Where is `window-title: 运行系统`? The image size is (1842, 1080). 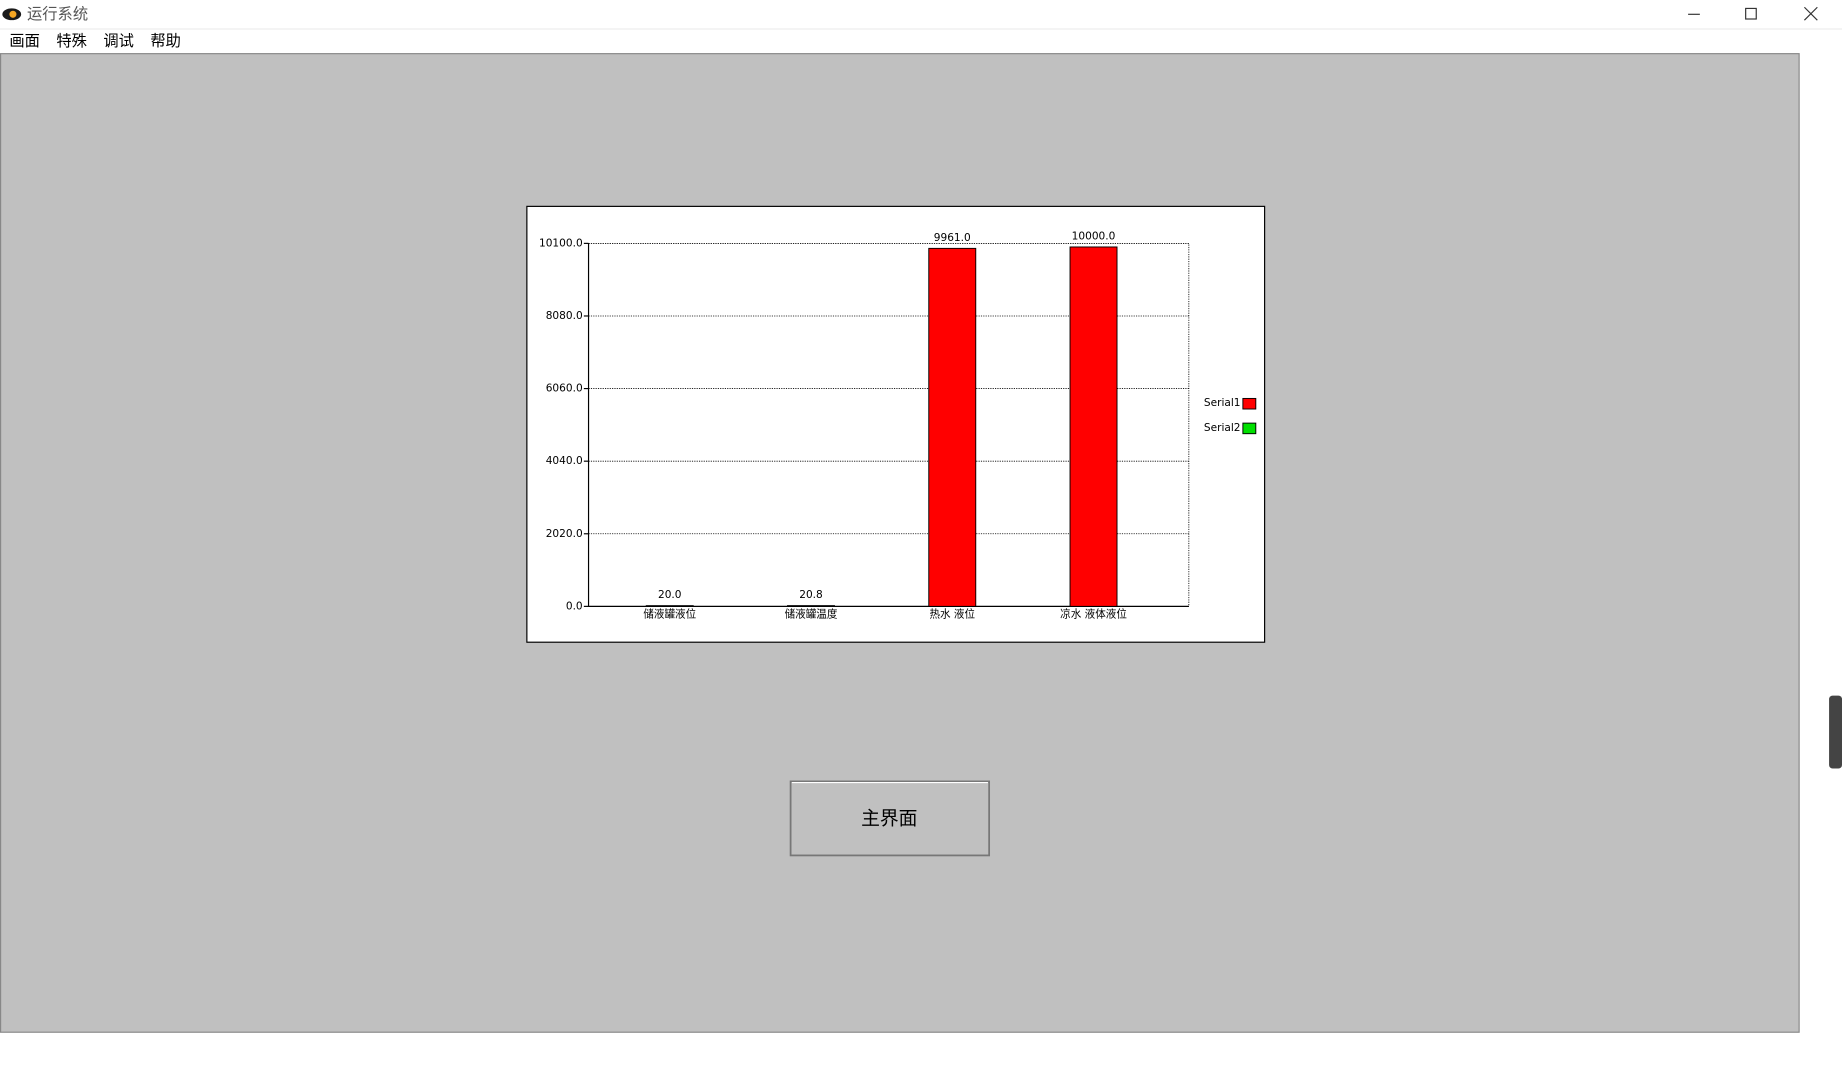
window-title: 运行系统 is located at coordinates (57, 14).